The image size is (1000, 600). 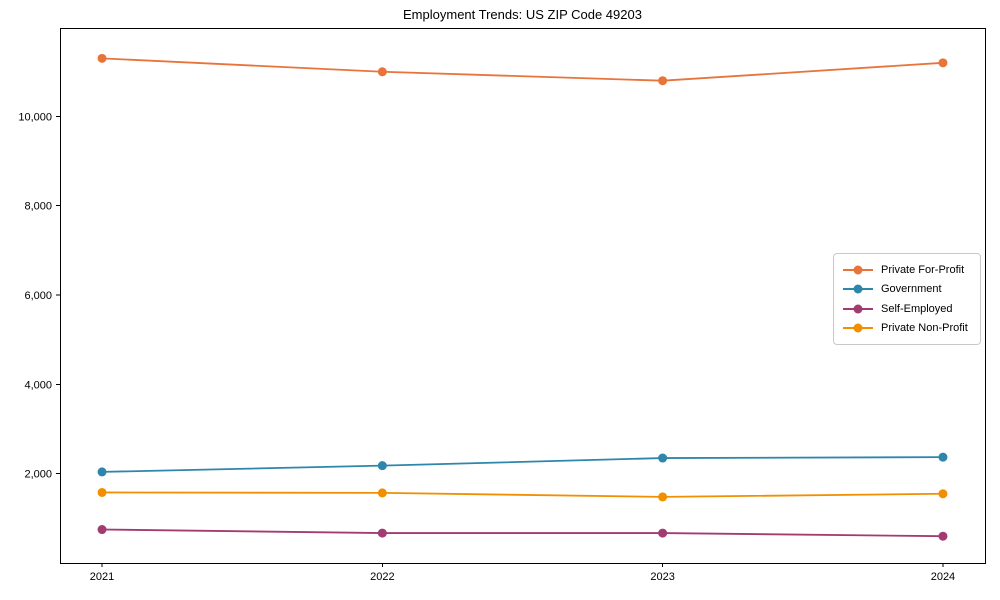 What do you see at coordinates (38, 296) in the screenshot?
I see `y-axis-tick-label: 6,000` at bounding box center [38, 296].